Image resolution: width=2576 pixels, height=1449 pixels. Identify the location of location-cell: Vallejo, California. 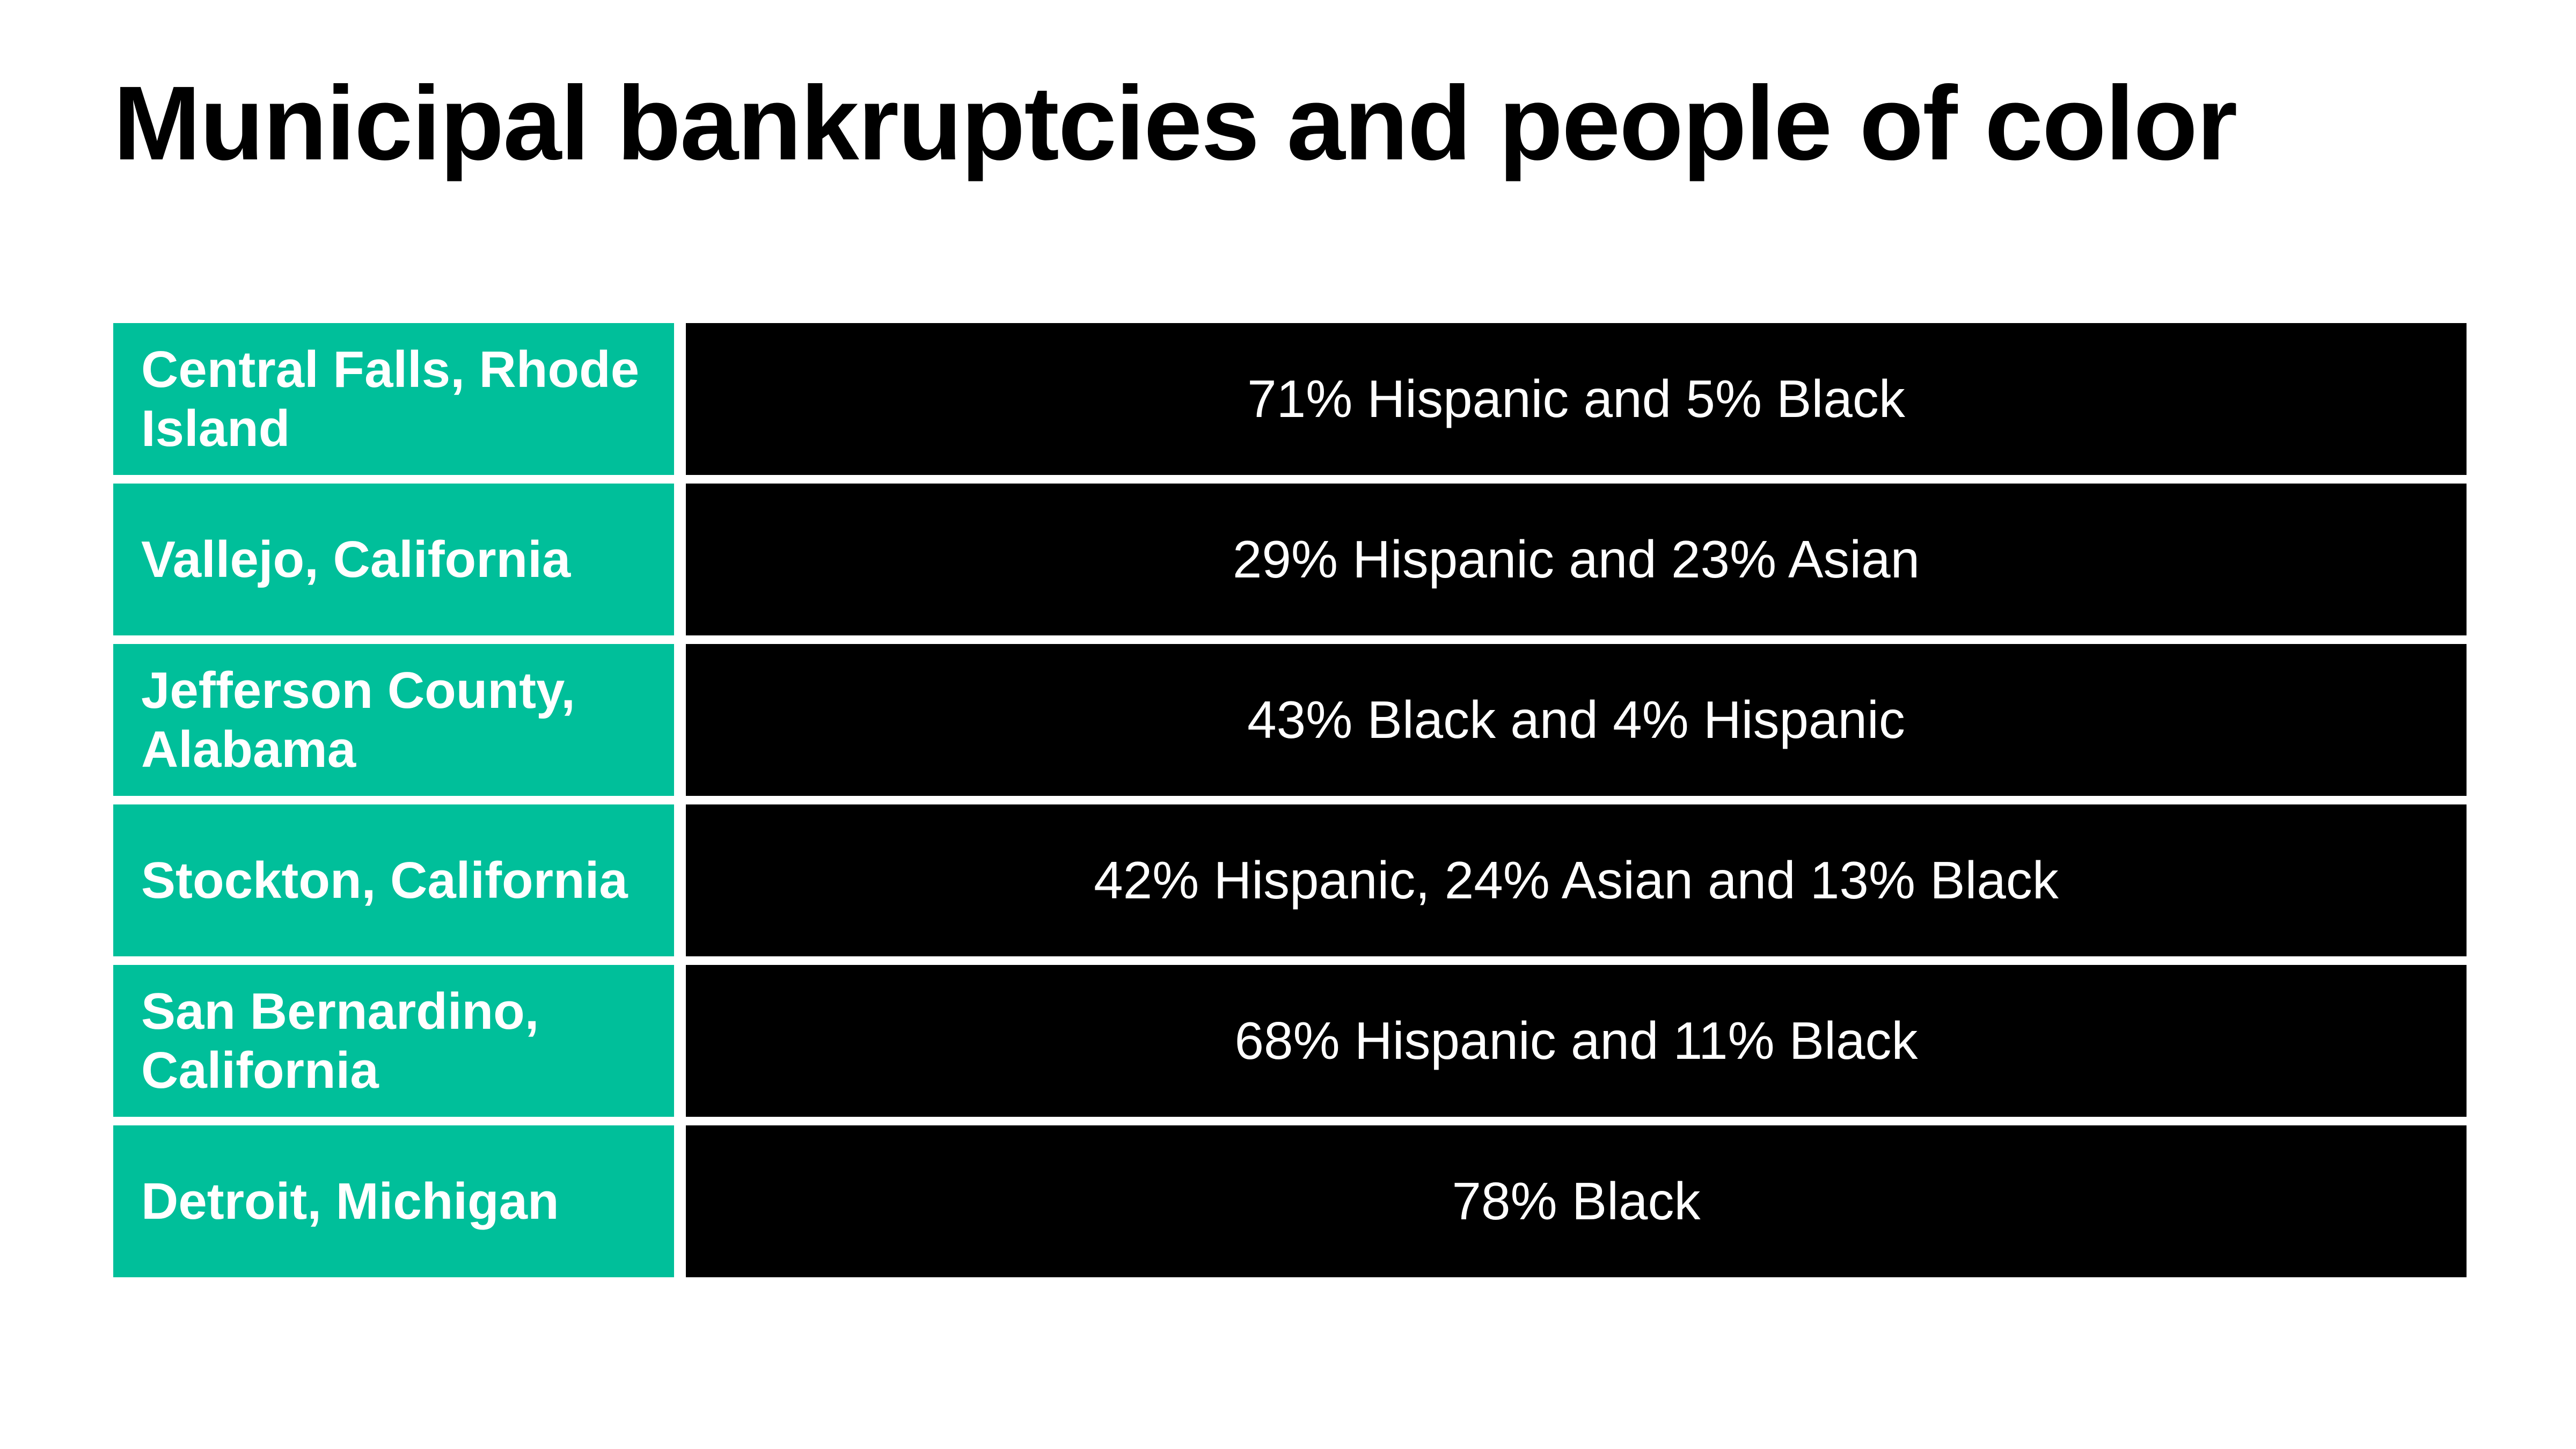
(393, 559).